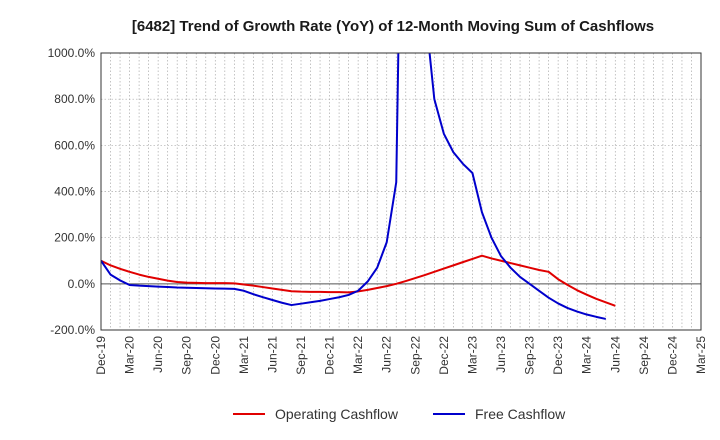 This screenshot has height=440, width=720. What do you see at coordinates (644, 355) in the screenshot?
I see `x-tick-label: Sep-24` at bounding box center [644, 355].